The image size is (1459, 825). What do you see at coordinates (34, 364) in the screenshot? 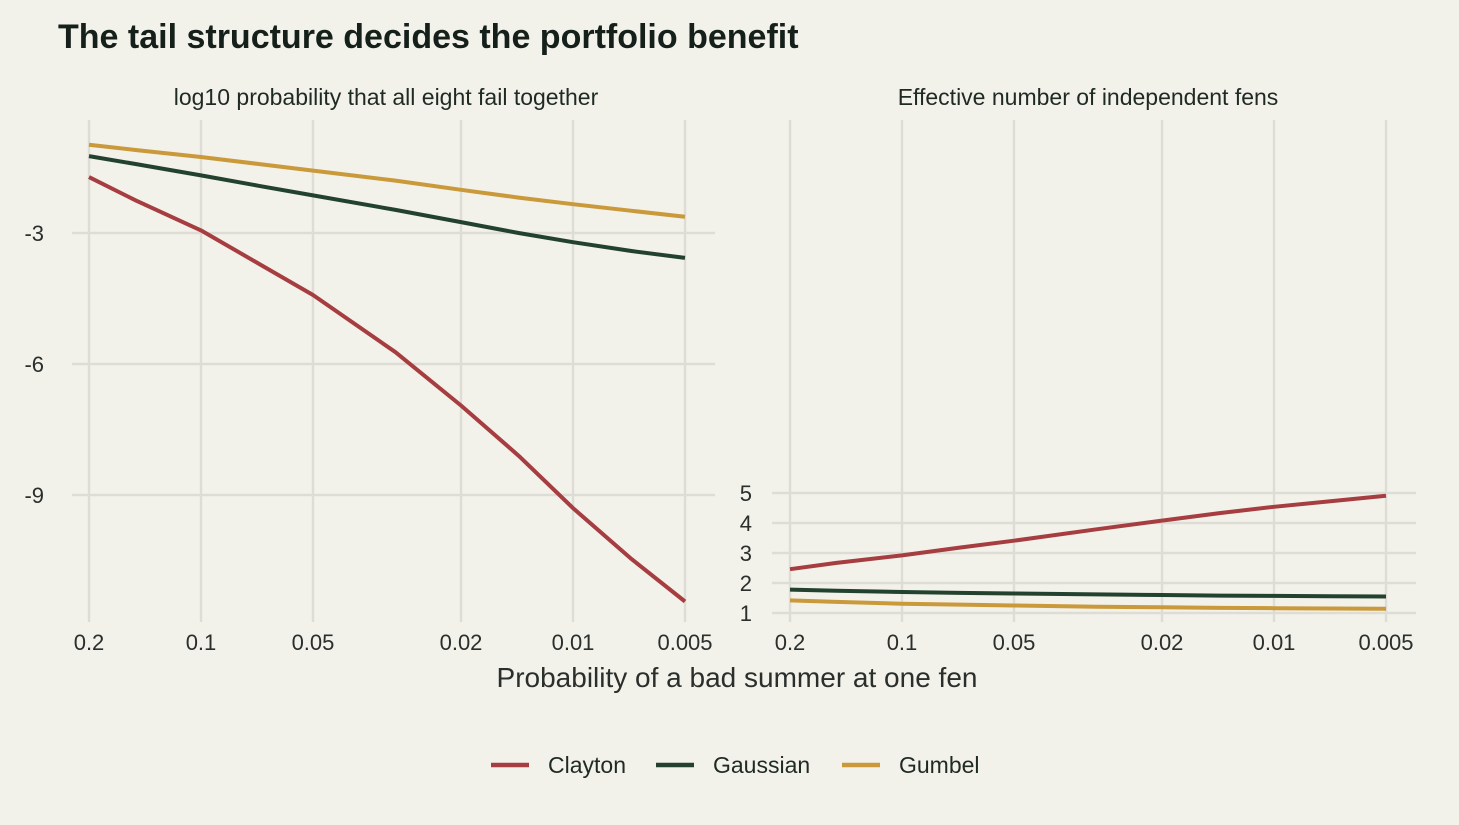
I see `y-tick-label: -6` at bounding box center [34, 364].